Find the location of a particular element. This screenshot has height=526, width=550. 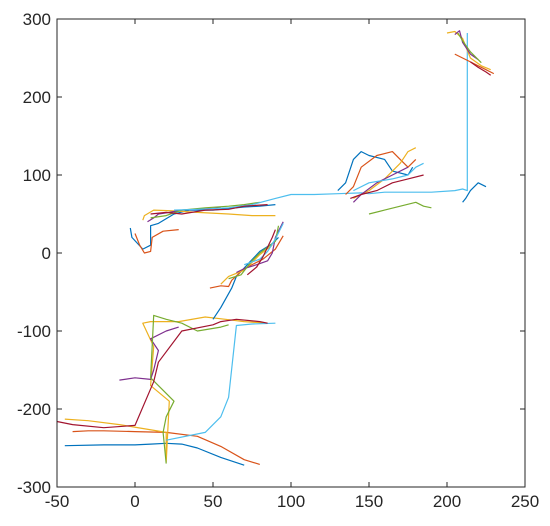

y-tick-label: -200 is located at coordinates (34, 409).